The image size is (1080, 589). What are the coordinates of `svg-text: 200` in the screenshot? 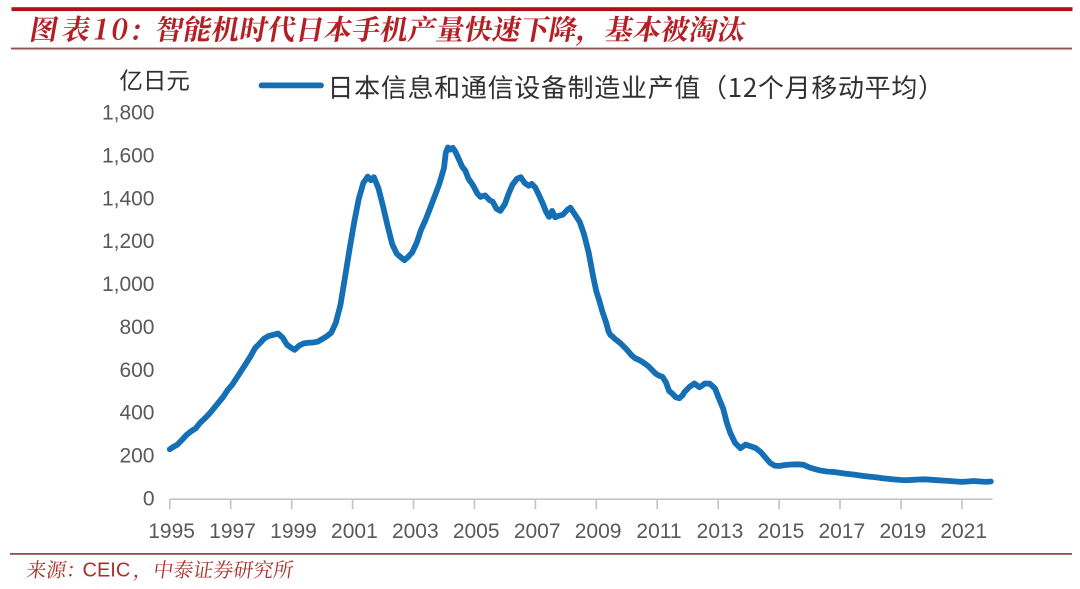 It's located at (136, 456).